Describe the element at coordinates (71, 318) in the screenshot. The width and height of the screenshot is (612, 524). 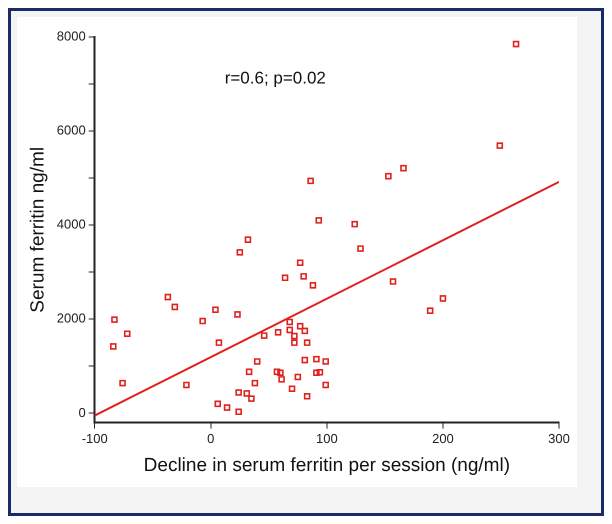
I see `y-tick-label: 2000` at that location.